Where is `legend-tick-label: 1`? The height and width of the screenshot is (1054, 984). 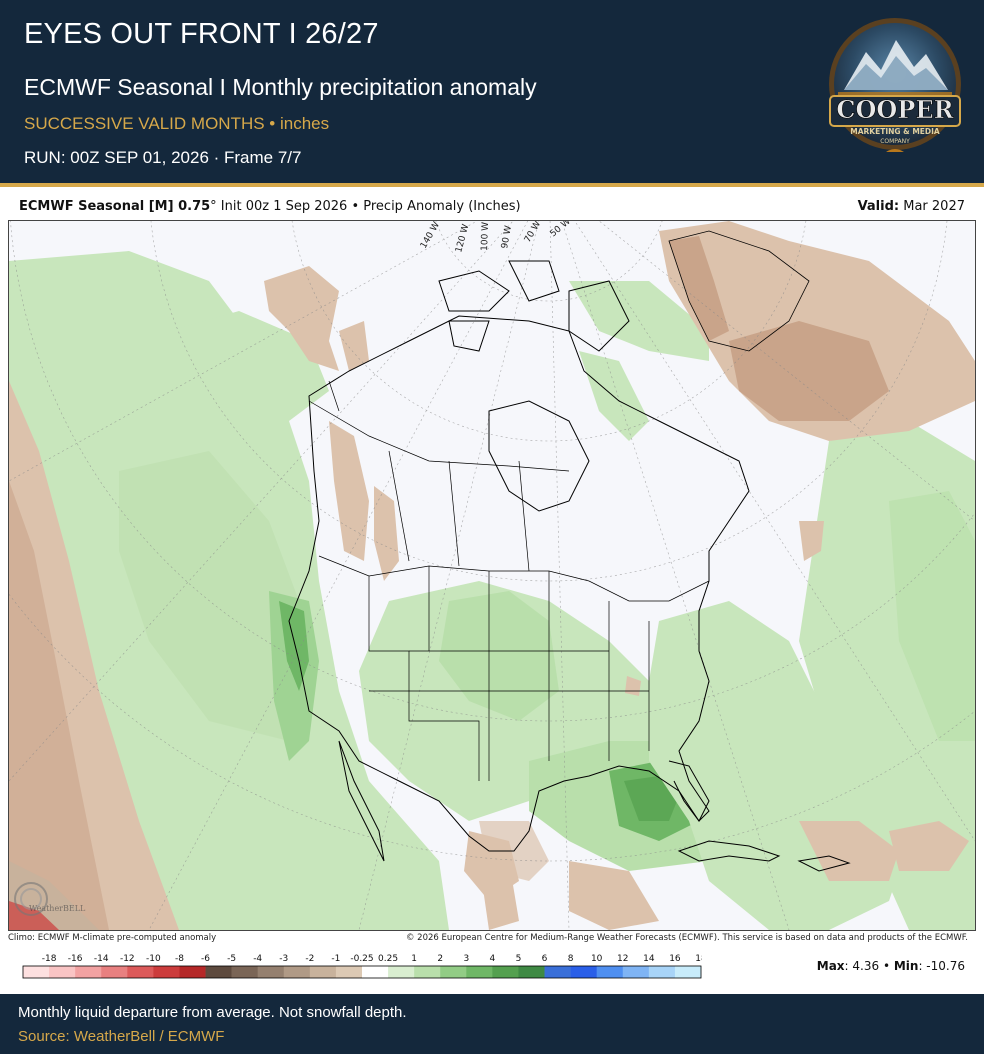 legend-tick-label: 1 is located at coordinates (414, 959).